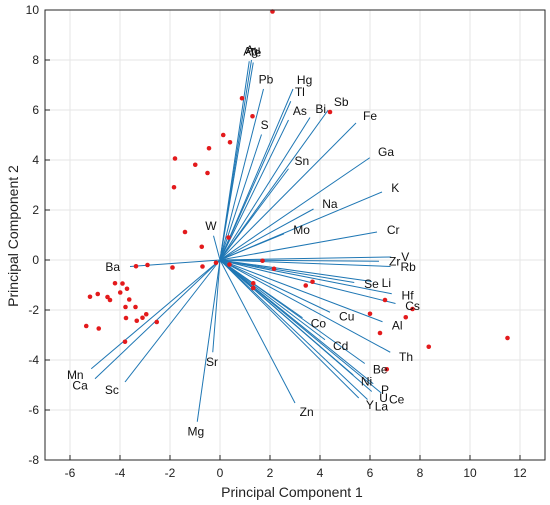 Image resolution: width=550 pixels, height=505 pixels. What do you see at coordinates (370, 405) in the screenshot?
I see `loading-label: Y` at bounding box center [370, 405].